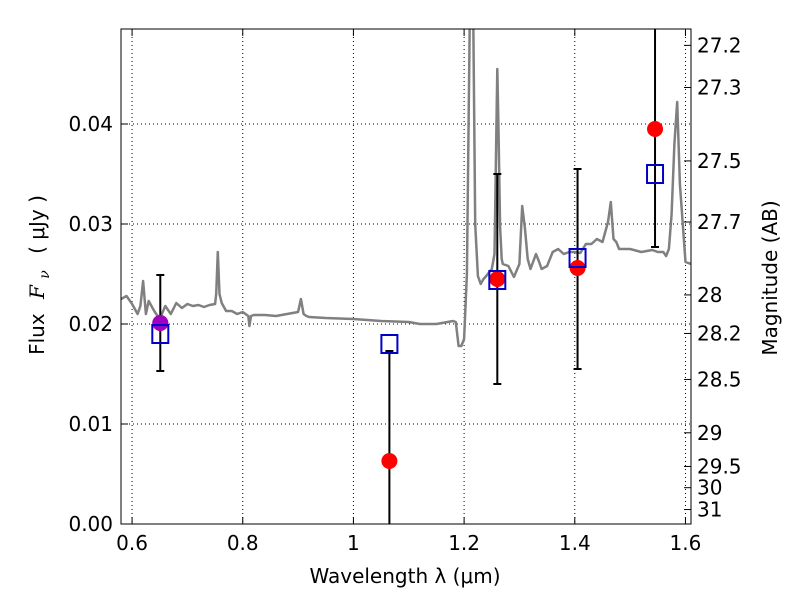 This screenshot has width=800, height=605. What do you see at coordinates (709, 433) in the screenshot?
I see `magnitude-tick-label: 29` at bounding box center [709, 433].